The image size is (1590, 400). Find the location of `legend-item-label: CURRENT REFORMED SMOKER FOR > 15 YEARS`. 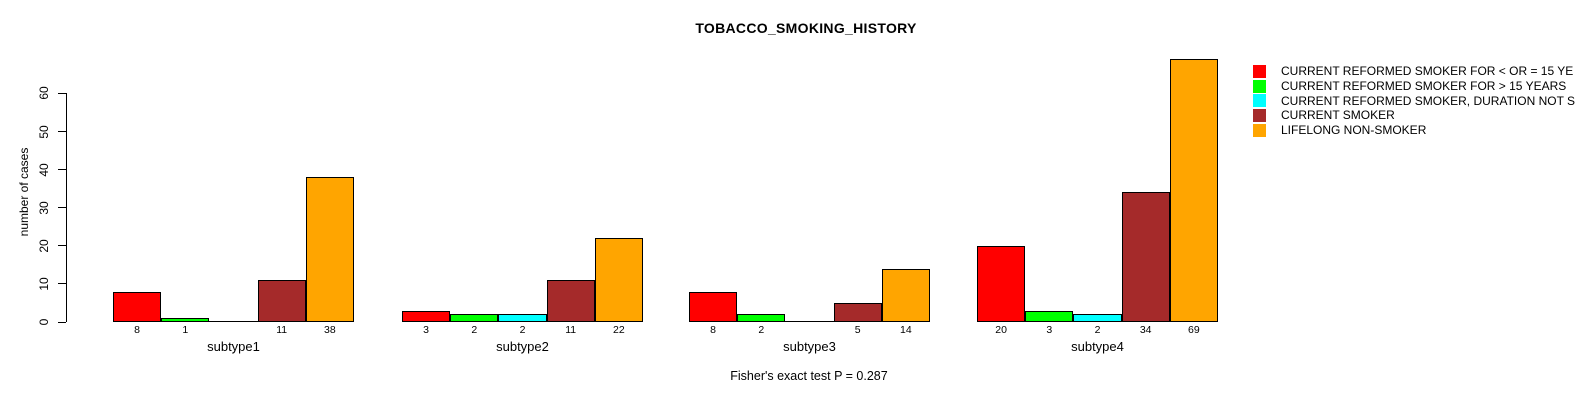

legend-item-label: CURRENT REFORMED SMOKER FOR > 15 YEARS is located at coordinates (1424, 86).